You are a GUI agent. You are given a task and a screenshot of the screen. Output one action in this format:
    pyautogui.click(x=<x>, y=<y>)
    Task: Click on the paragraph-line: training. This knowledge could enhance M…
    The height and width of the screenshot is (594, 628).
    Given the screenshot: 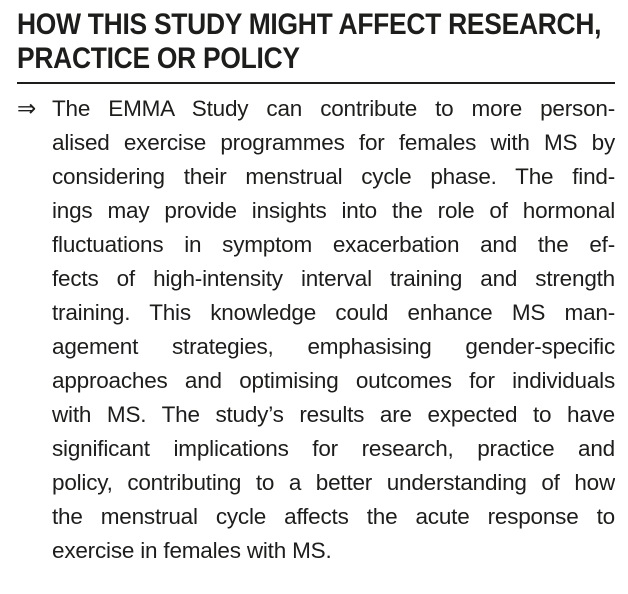 What is the action you would take?
    pyautogui.click(x=333, y=312)
    